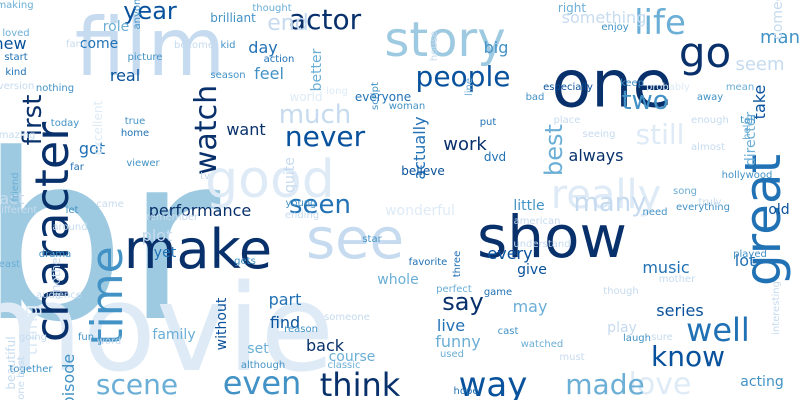 The height and width of the screenshot is (400, 800). I want to click on cloud-word: scene, so click(137, 384).